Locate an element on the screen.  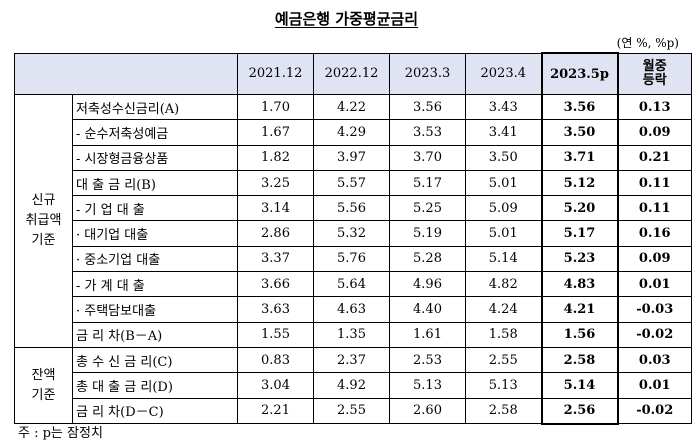
cell-value: 3.37 is located at coordinates (275, 259).